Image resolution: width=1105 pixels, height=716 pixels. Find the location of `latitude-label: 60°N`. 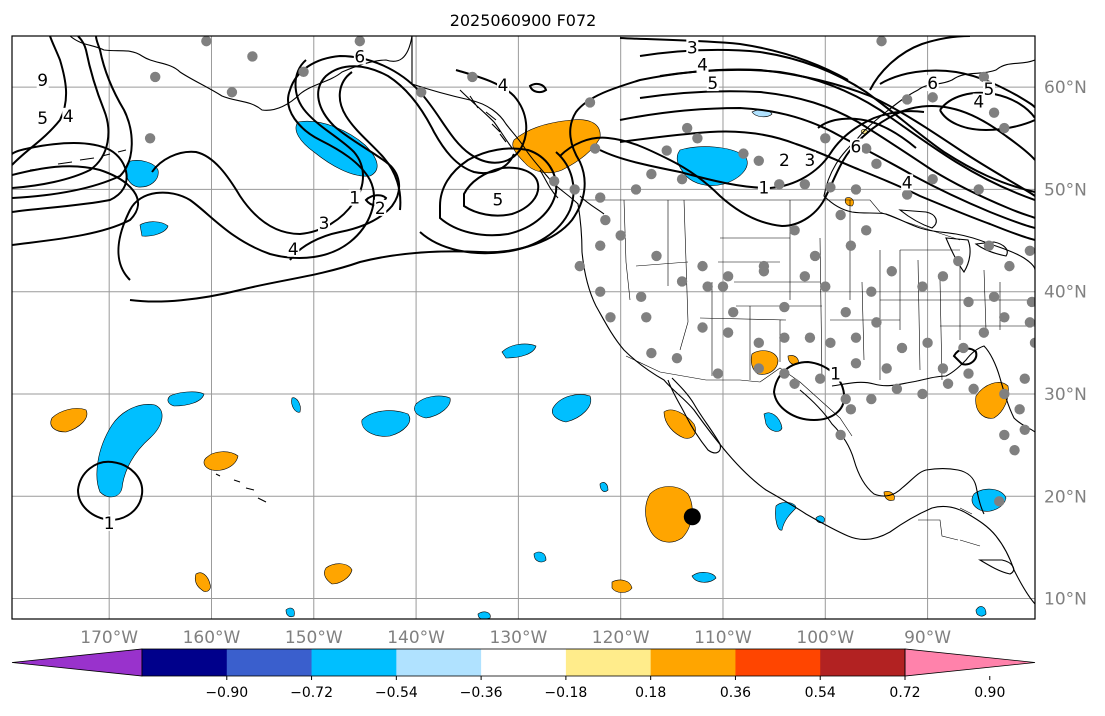

latitude-label: 60°N is located at coordinates (1065, 88).